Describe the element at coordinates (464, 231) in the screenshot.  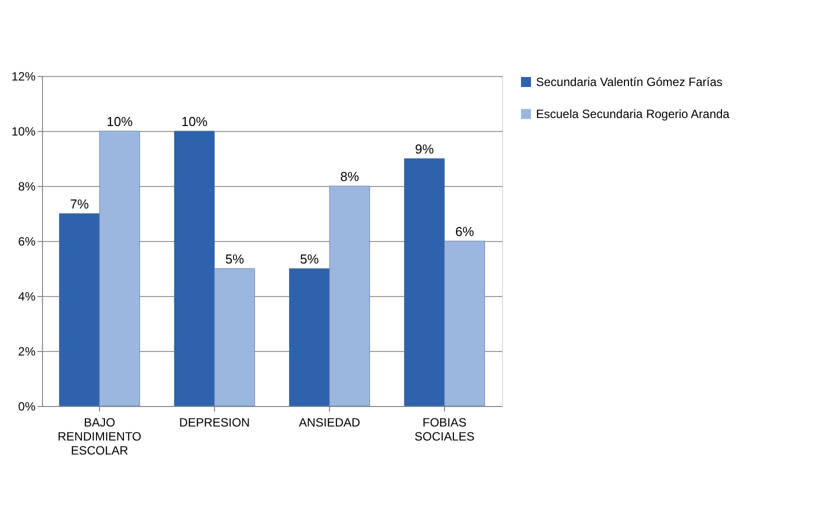
I see `data-label: 6%` at that location.